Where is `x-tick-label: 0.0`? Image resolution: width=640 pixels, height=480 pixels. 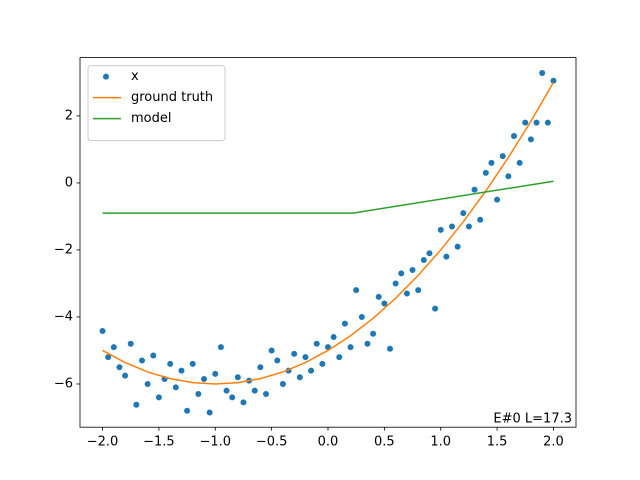
x-tick-label: 0.0 is located at coordinates (328, 442).